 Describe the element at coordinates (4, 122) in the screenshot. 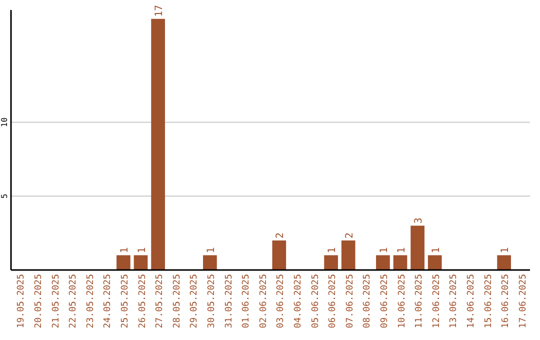

I see `y-tick-label: 10` at that location.